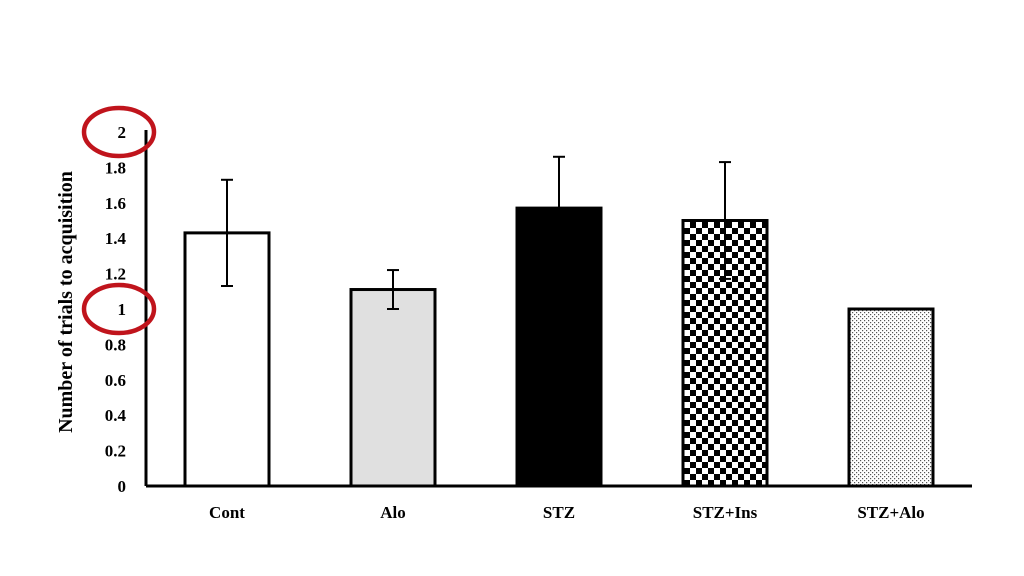  I want to click on y-tick-label: 0.2, so click(115, 451).